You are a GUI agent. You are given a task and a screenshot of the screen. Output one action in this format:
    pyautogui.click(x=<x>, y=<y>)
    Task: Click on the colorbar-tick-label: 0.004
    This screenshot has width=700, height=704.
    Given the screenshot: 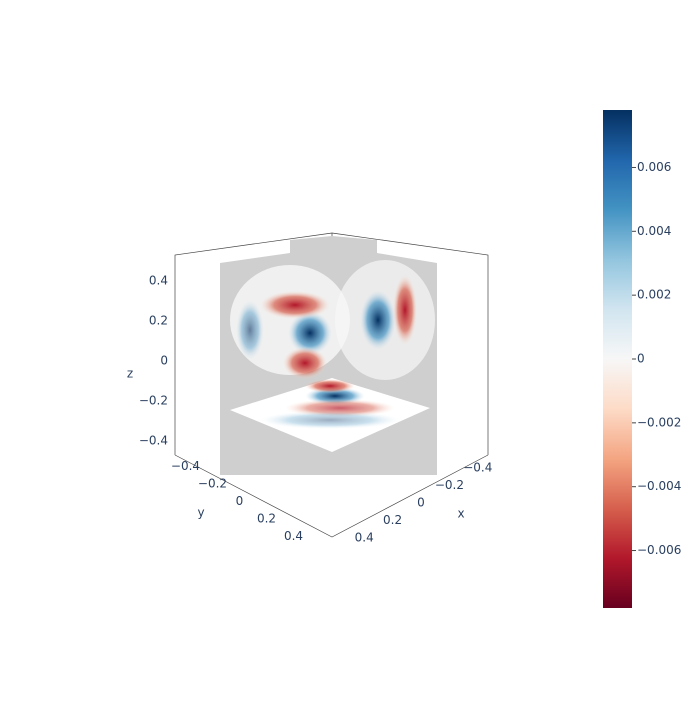 What is the action you would take?
    pyautogui.click(x=654, y=231)
    